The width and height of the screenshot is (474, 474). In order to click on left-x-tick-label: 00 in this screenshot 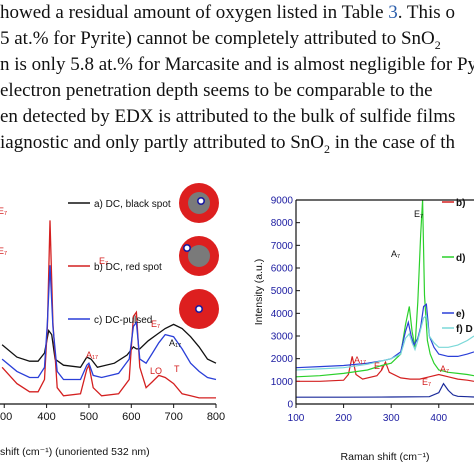, I will do `click(6, 417)`.